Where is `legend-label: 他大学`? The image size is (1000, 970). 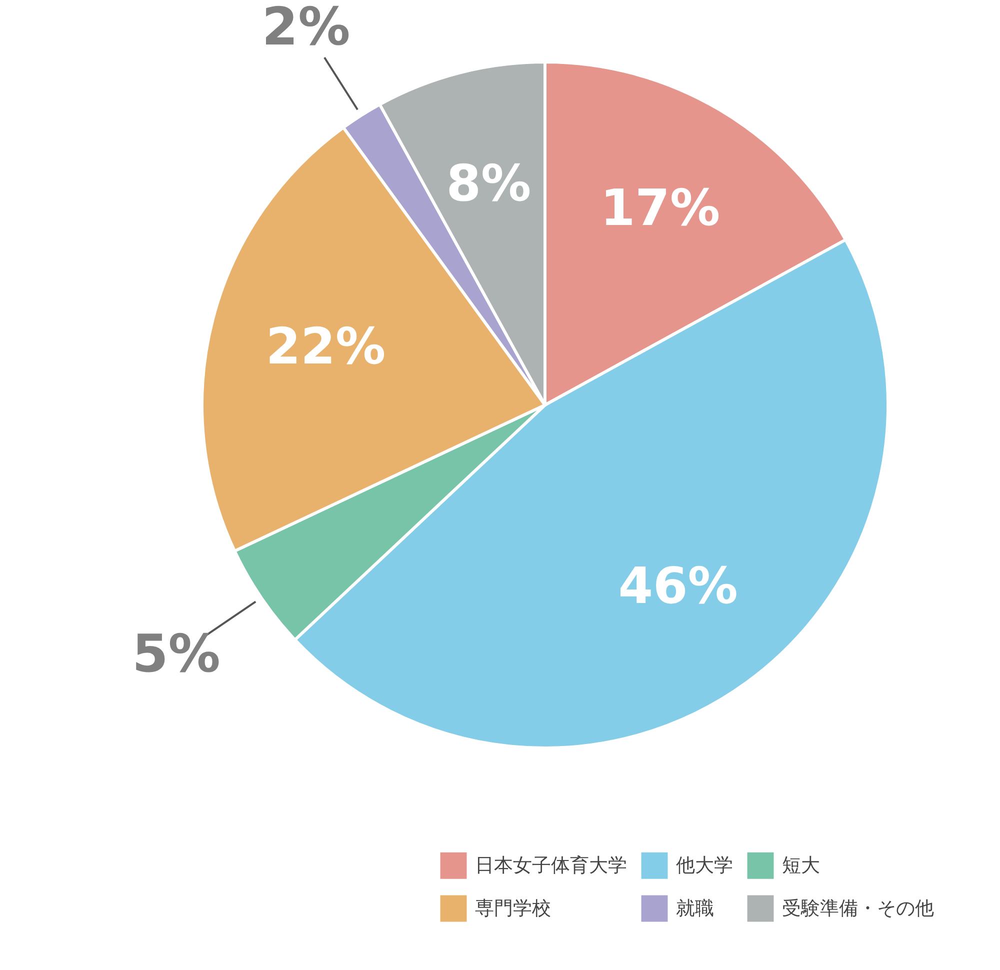
legend-label: 他大学 is located at coordinates (704, 865).